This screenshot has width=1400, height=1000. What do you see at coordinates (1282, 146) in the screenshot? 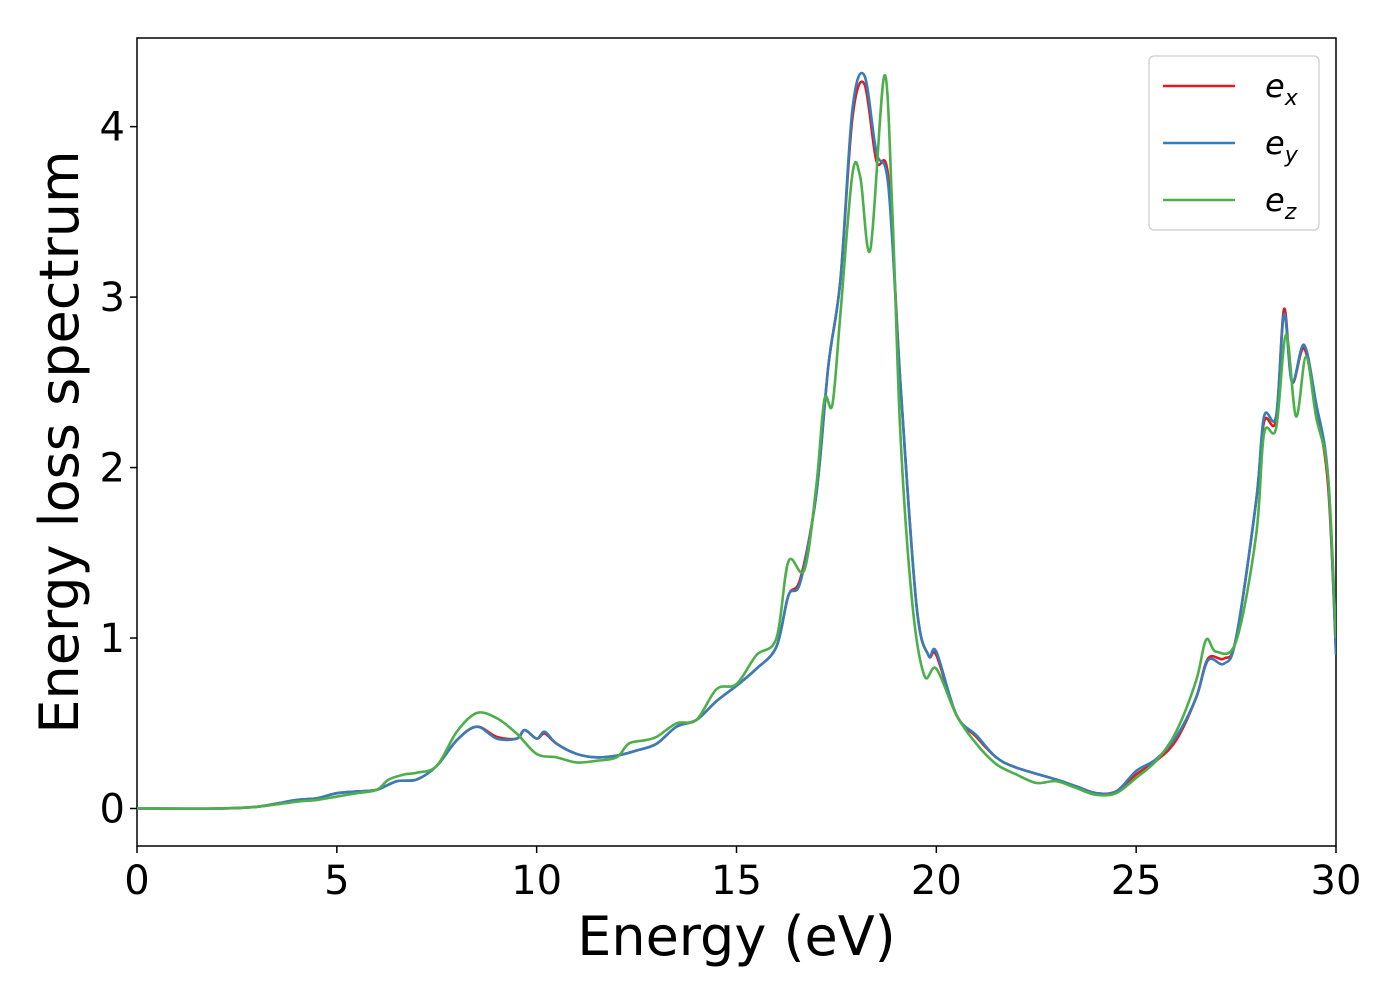
I see `legend-label-e-y: ey` at bounding box center [1282, 146].